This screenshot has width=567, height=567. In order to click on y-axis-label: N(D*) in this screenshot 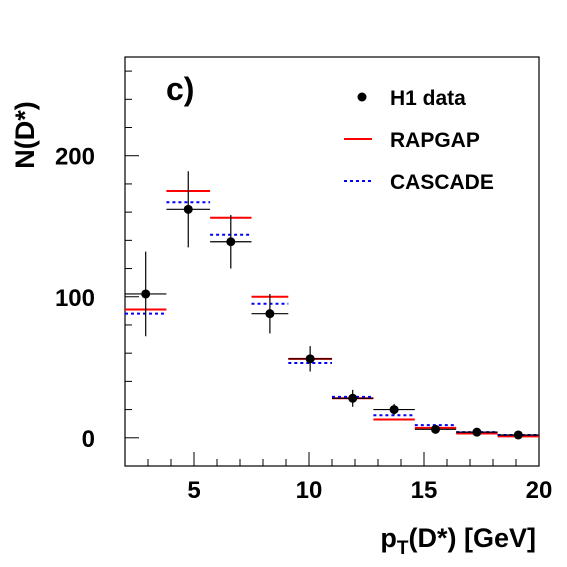, I will do `click(25, 135)`.